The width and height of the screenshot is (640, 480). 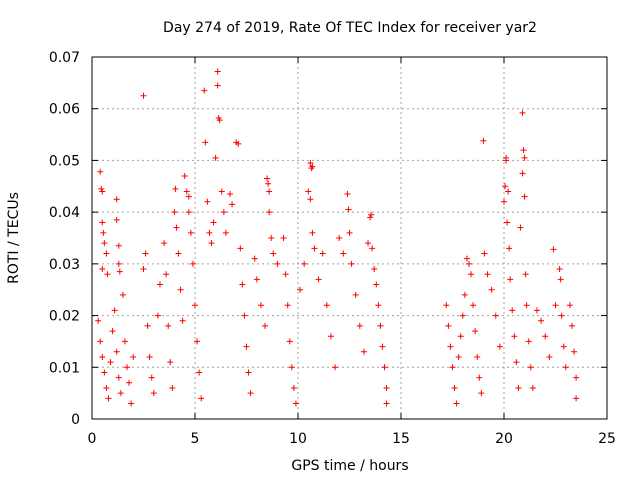 I want to click on x-tick-label: 15, so click(x=401, y=439).